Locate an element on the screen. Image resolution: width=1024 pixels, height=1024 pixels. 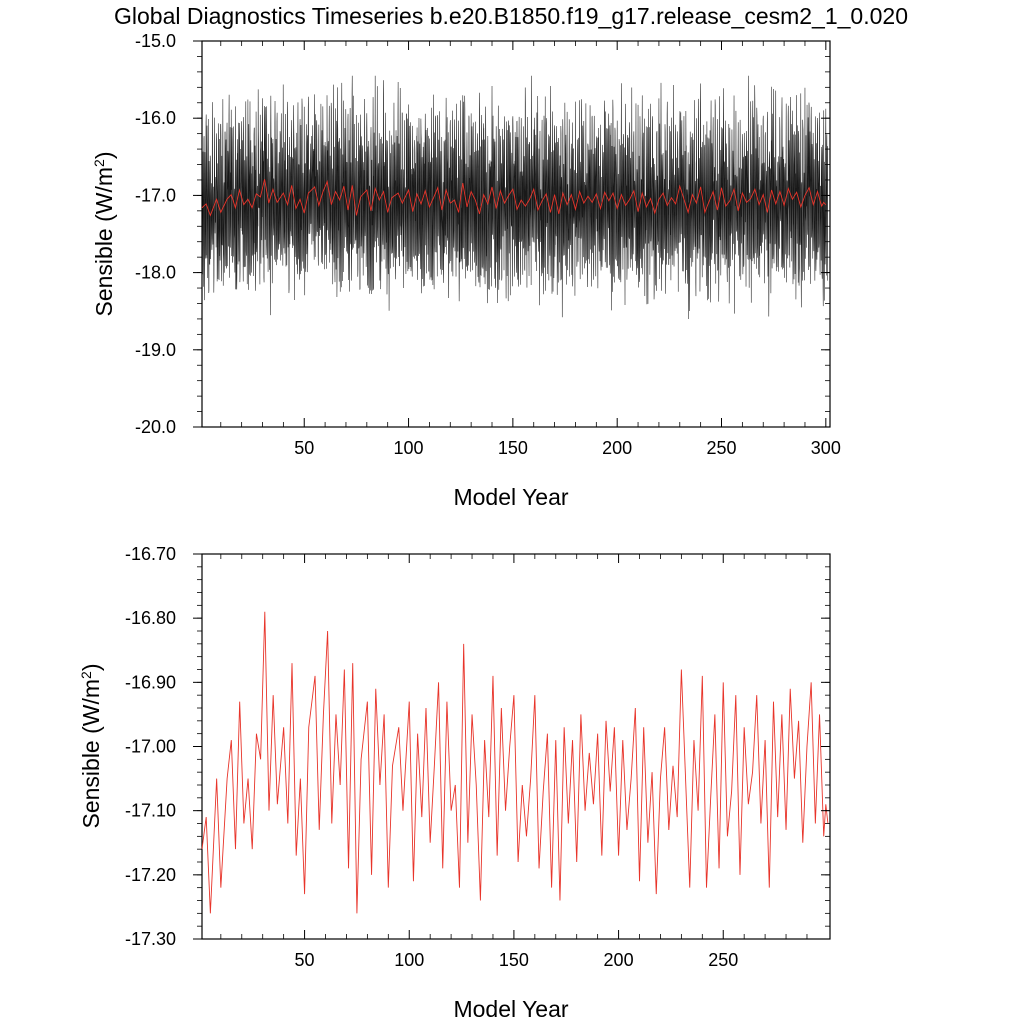
y-tick-label: -17.00 is located at coordinates (150, 747).